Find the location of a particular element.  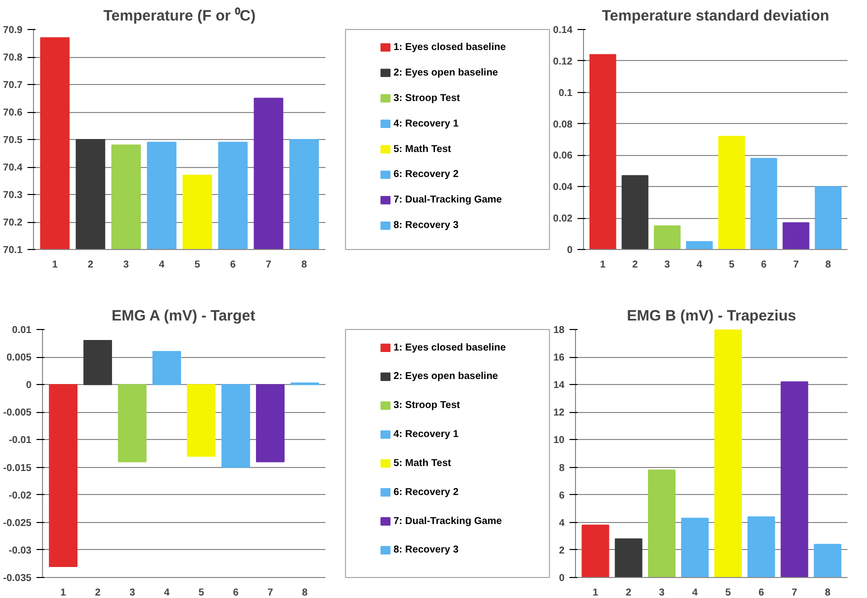

y-tick-label: 8 is located at coordinates (561, 468).